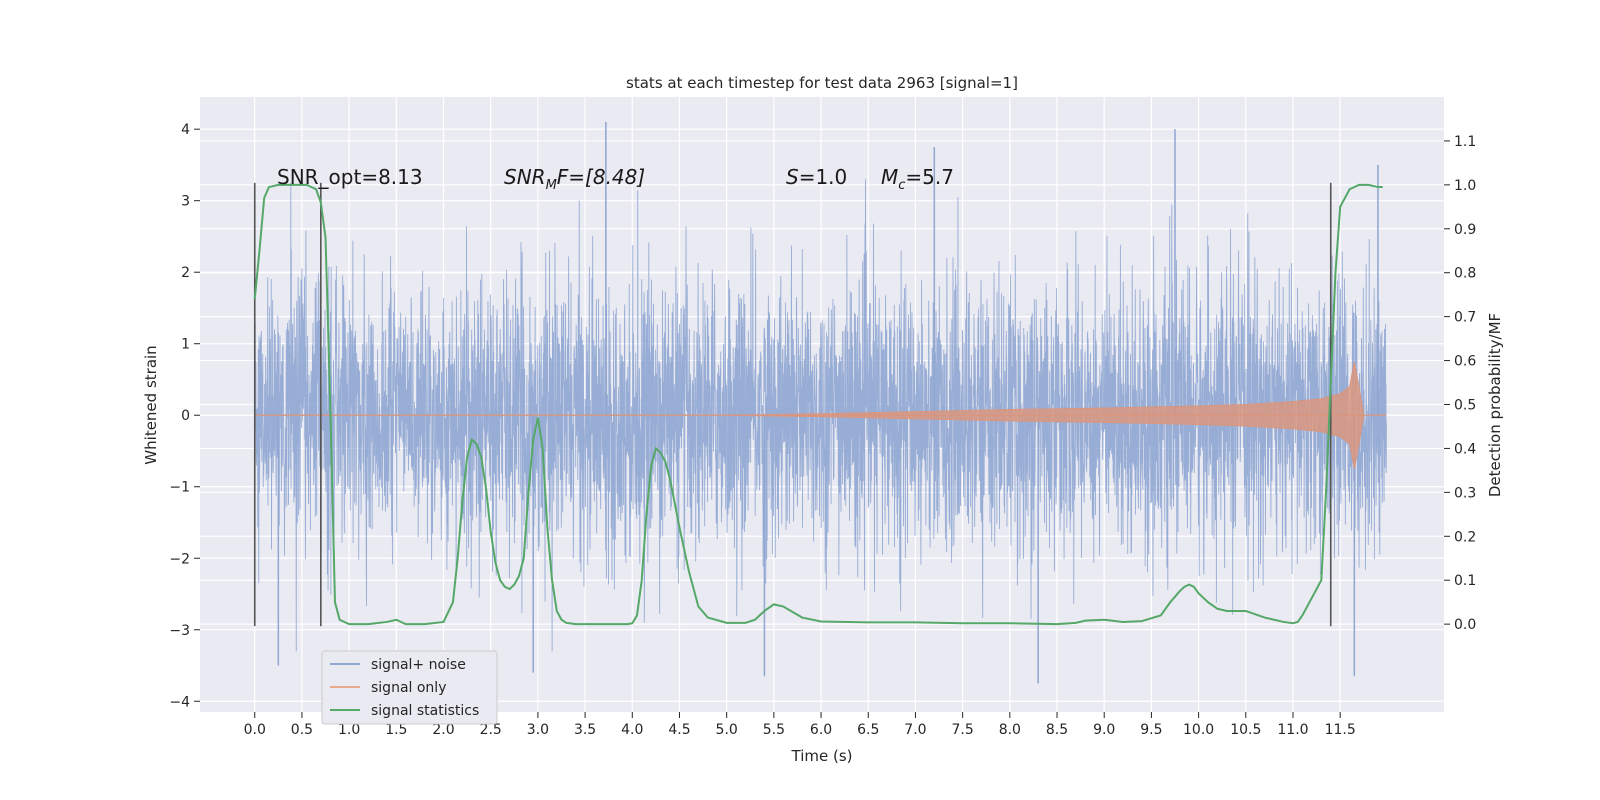 This screenshot has width=1600, height=800. What do you see at coordinates (491, 730) in the screenshot?
I see `x-tick-label: 2.5` at bounding box center [491, 730].